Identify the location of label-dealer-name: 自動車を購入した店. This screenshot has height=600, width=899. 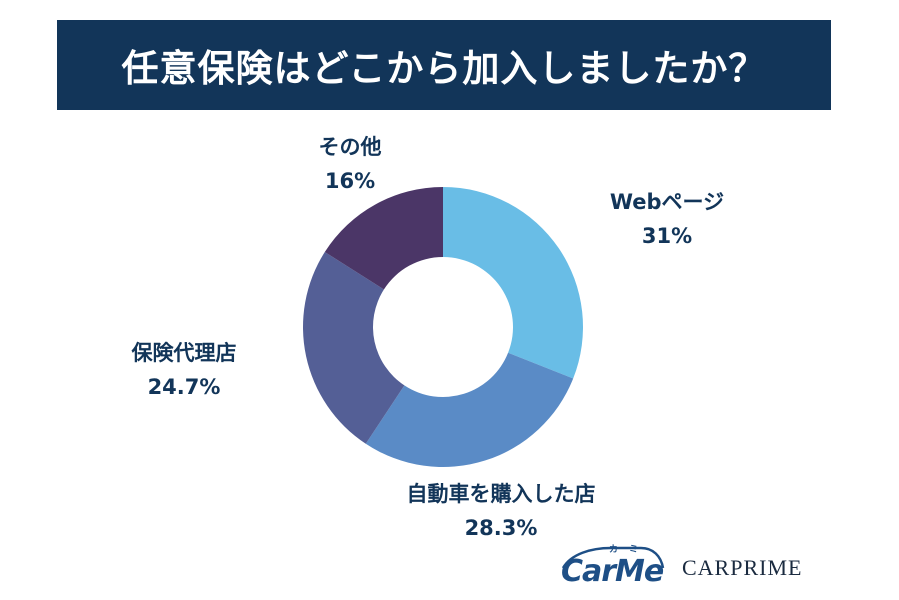
(501, 494).